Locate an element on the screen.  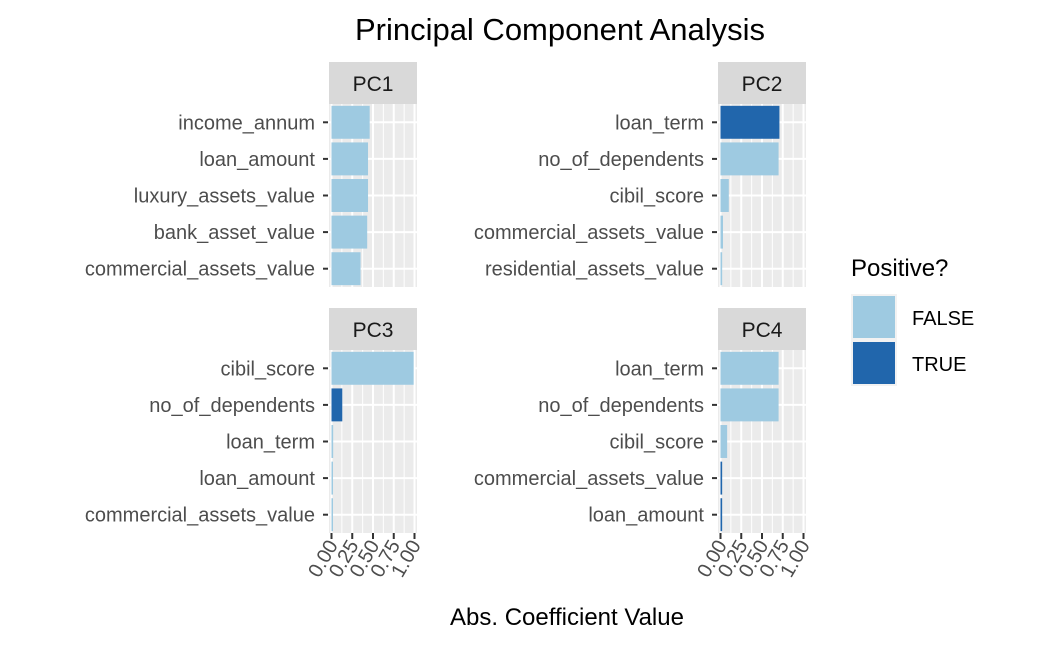
facet-strip-label: PC1 is located at coordinates (373, 84).